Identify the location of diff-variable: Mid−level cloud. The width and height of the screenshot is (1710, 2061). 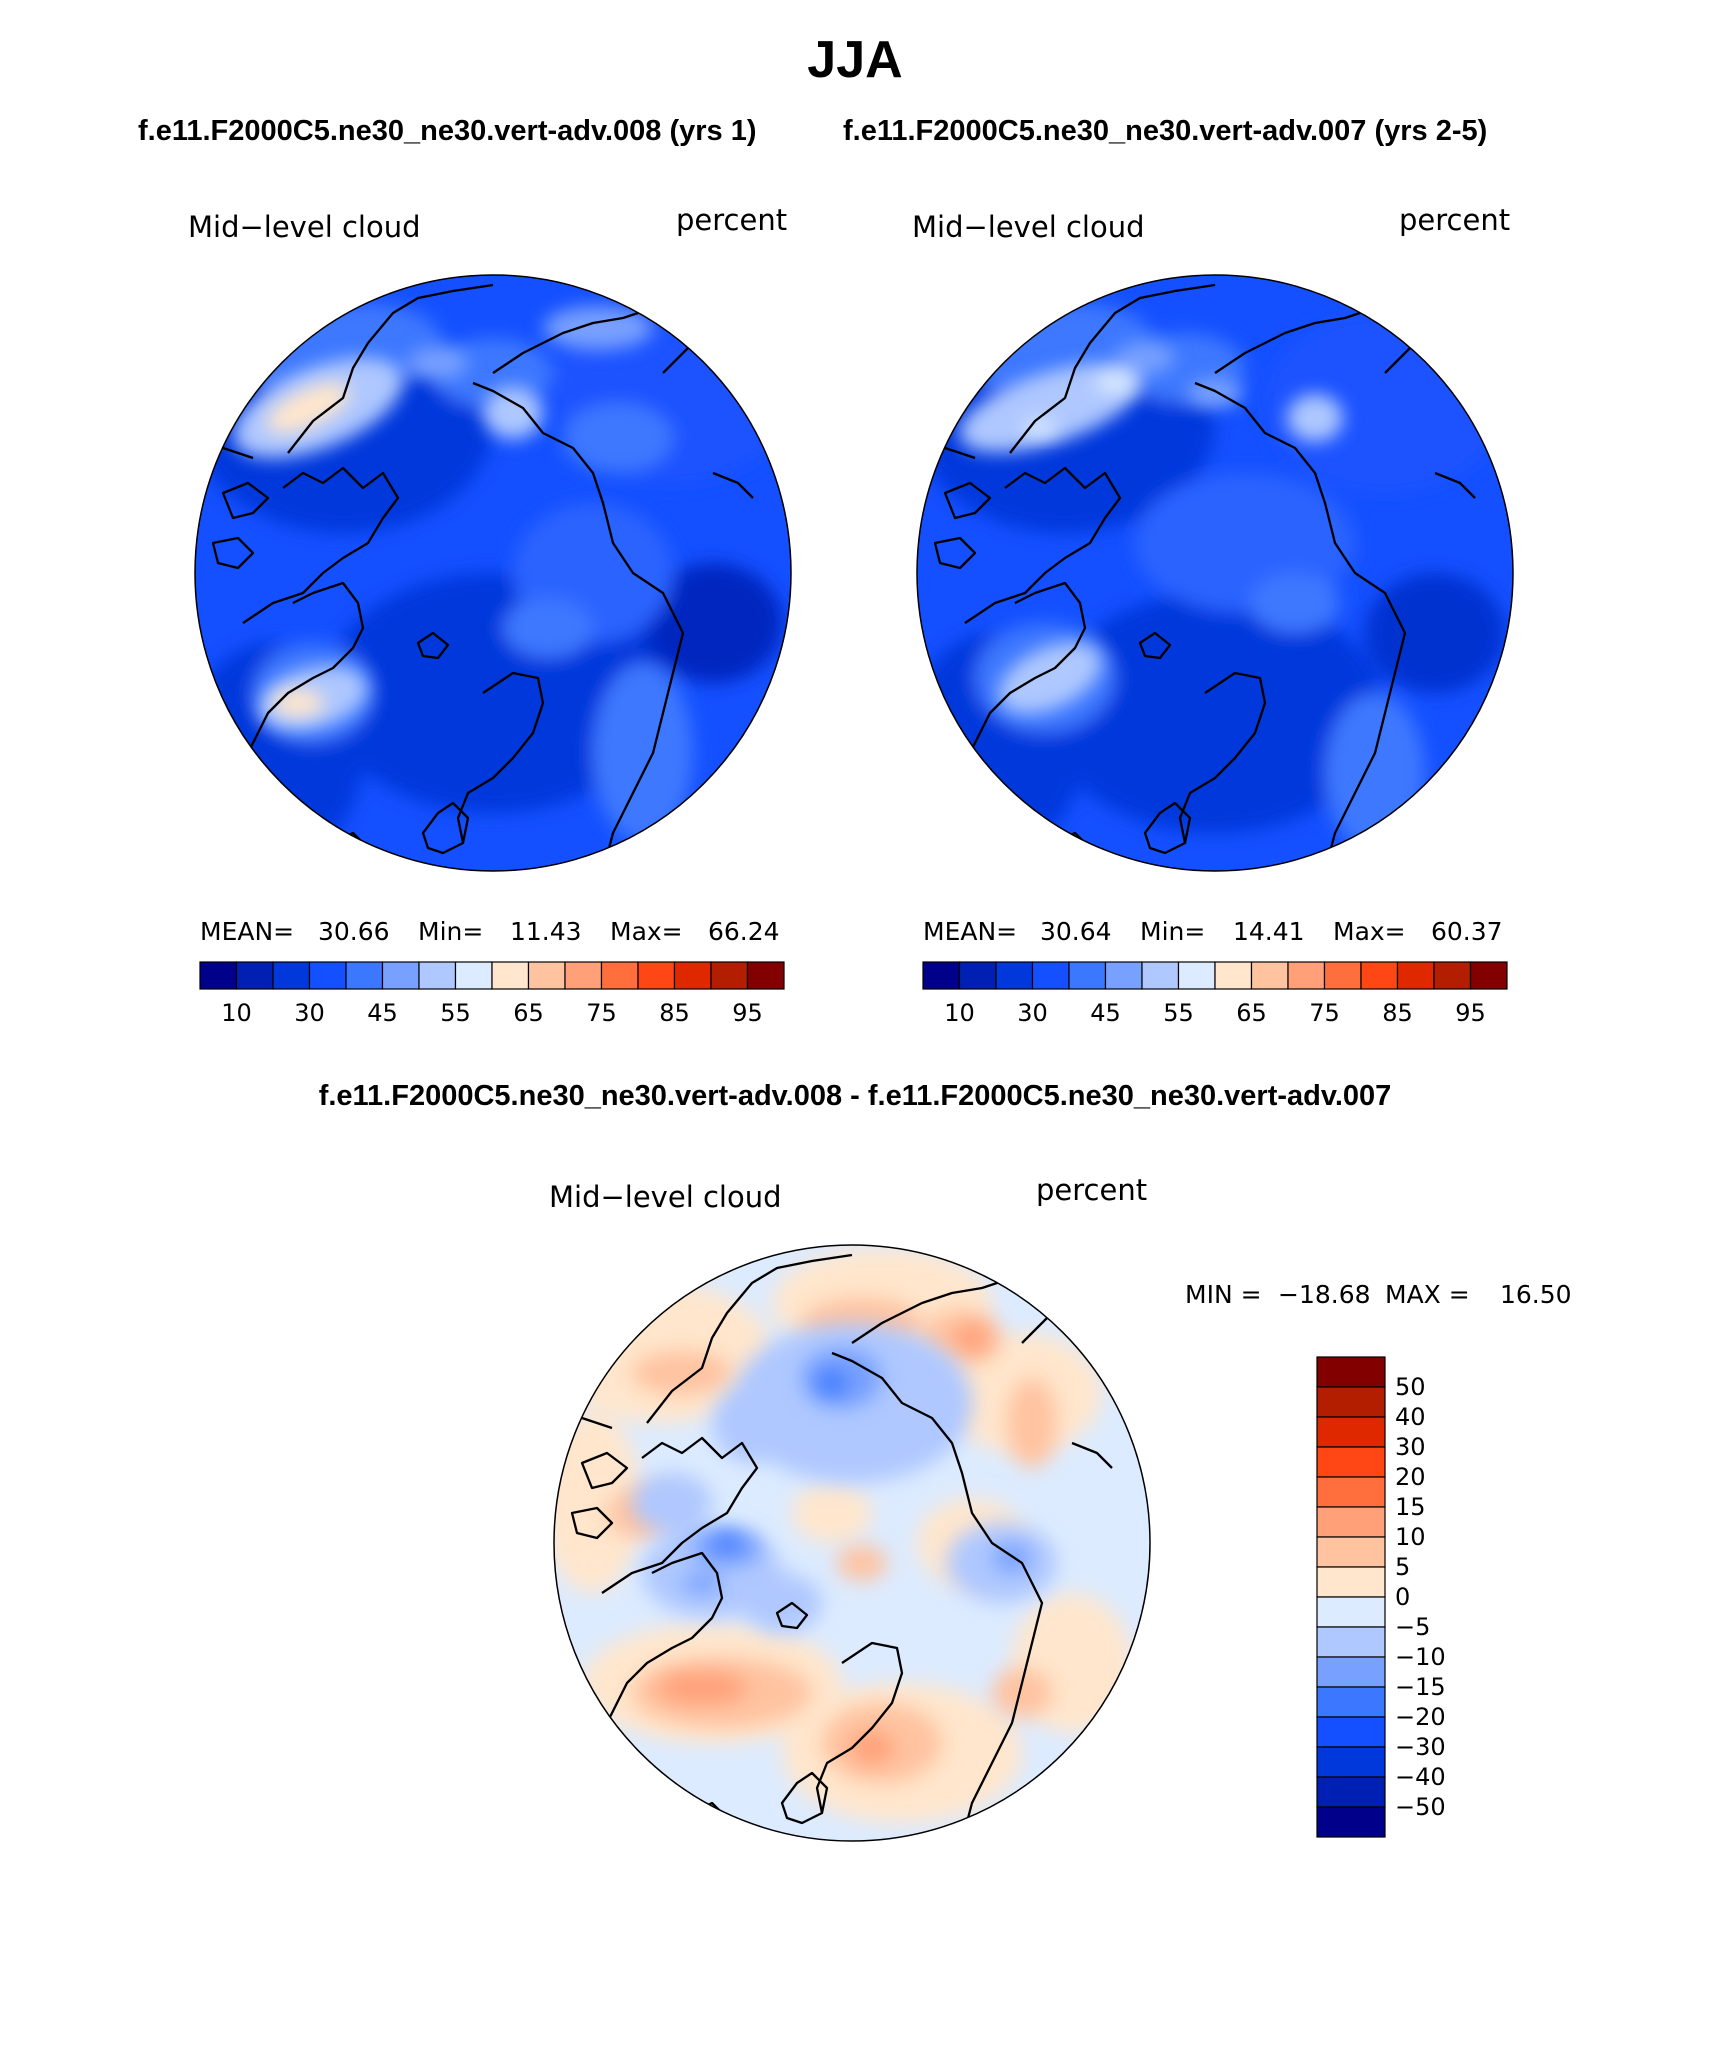
(665, 1197).